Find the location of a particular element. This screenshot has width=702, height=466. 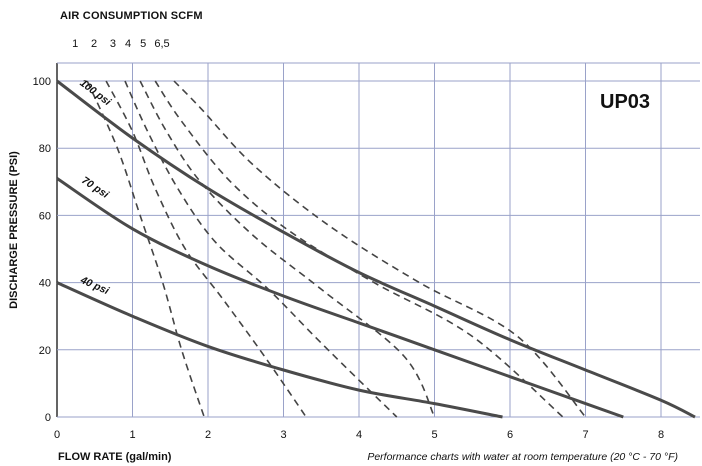

x-tick-label: 1 is located at coordinates (132, 435).